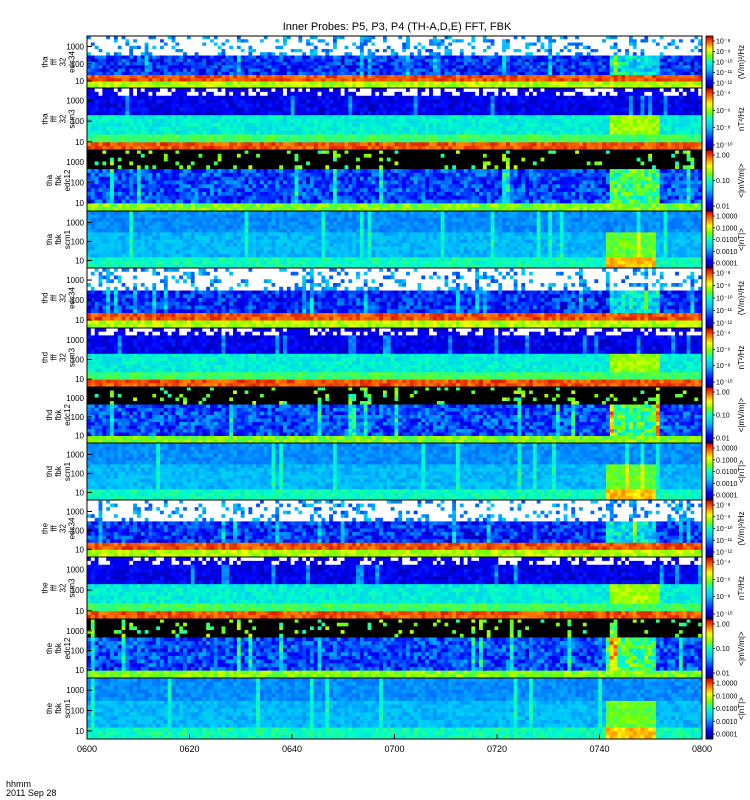  I want to click on colorbar-tha-fbk-edc12: 1.000.100.01<|mV/m|>, so click(726, 180).